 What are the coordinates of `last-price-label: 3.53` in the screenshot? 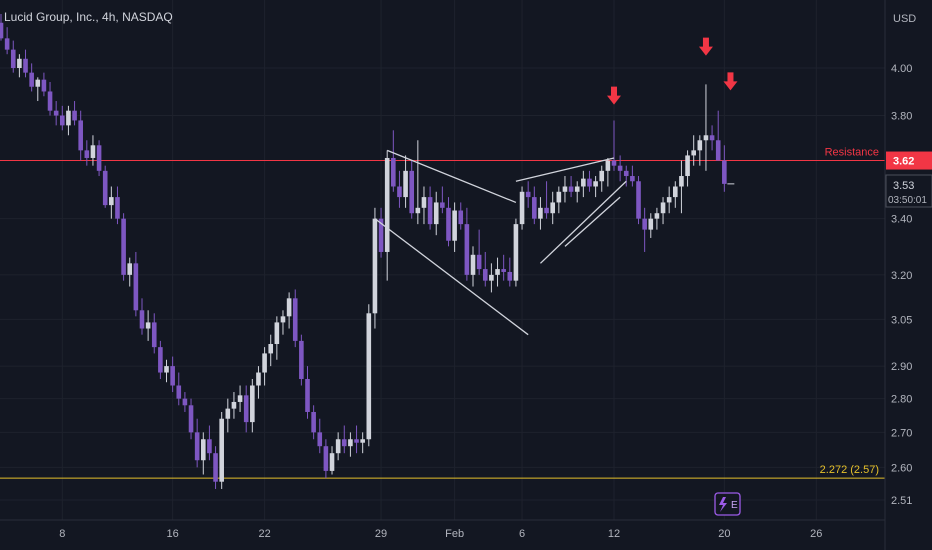 It's located at (903, 186).